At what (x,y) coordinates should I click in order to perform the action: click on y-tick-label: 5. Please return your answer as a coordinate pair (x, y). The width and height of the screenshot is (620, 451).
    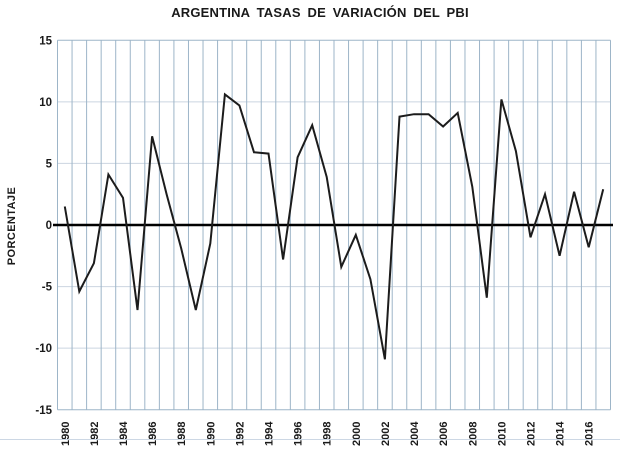
    Looking at the image, I should click on (49, 164).